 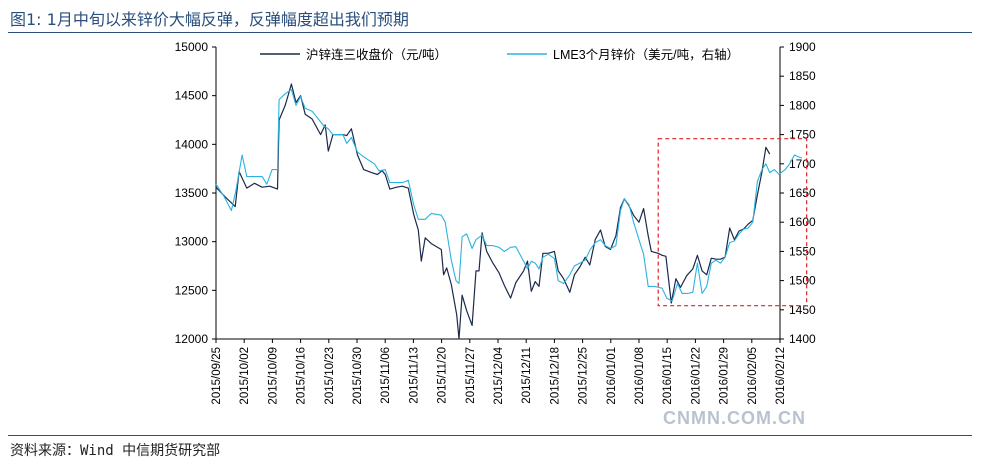 What do you see at coordinates (802, 339) in the screenshot?
I see `y-right-tick-label: 1400` at bounding box center [802, 339].